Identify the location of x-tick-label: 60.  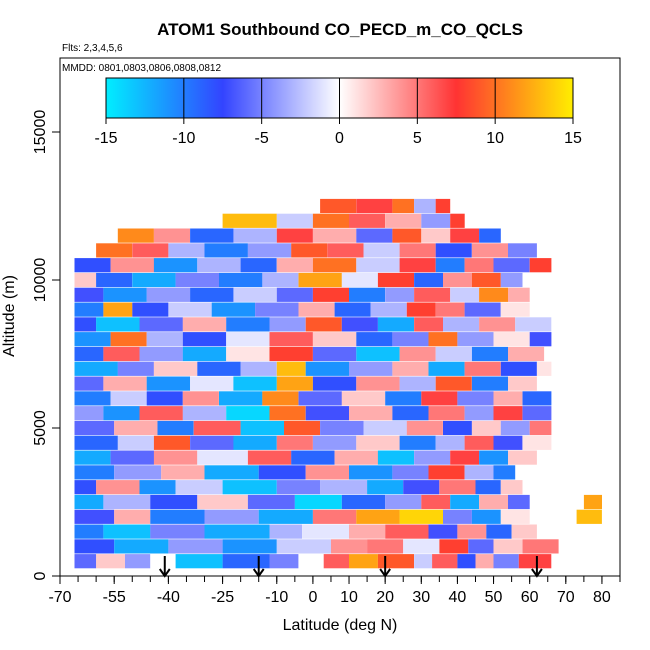
(530, 597).